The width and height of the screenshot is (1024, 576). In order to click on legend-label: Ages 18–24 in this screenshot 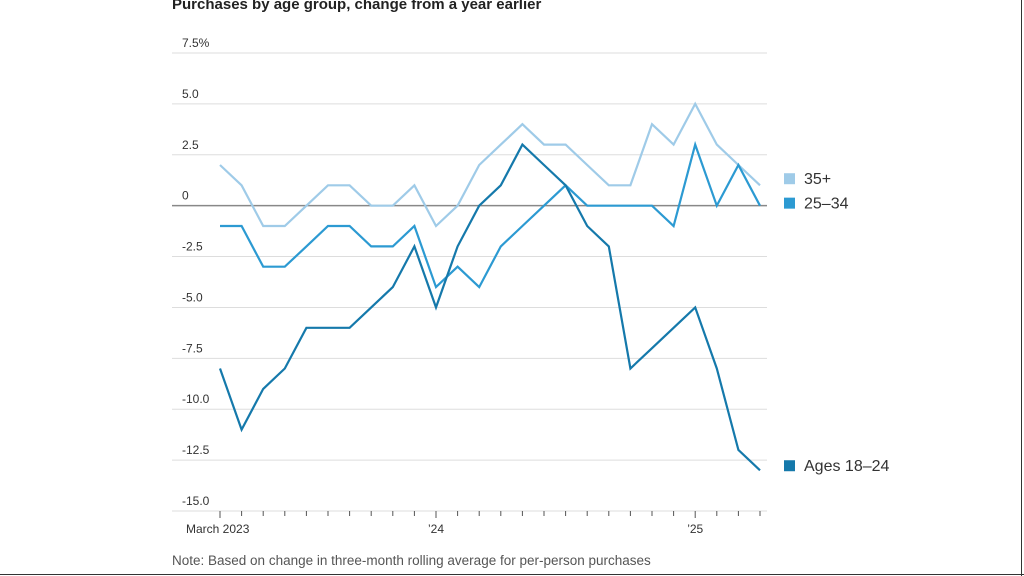, I will do `click(847, 466)`.